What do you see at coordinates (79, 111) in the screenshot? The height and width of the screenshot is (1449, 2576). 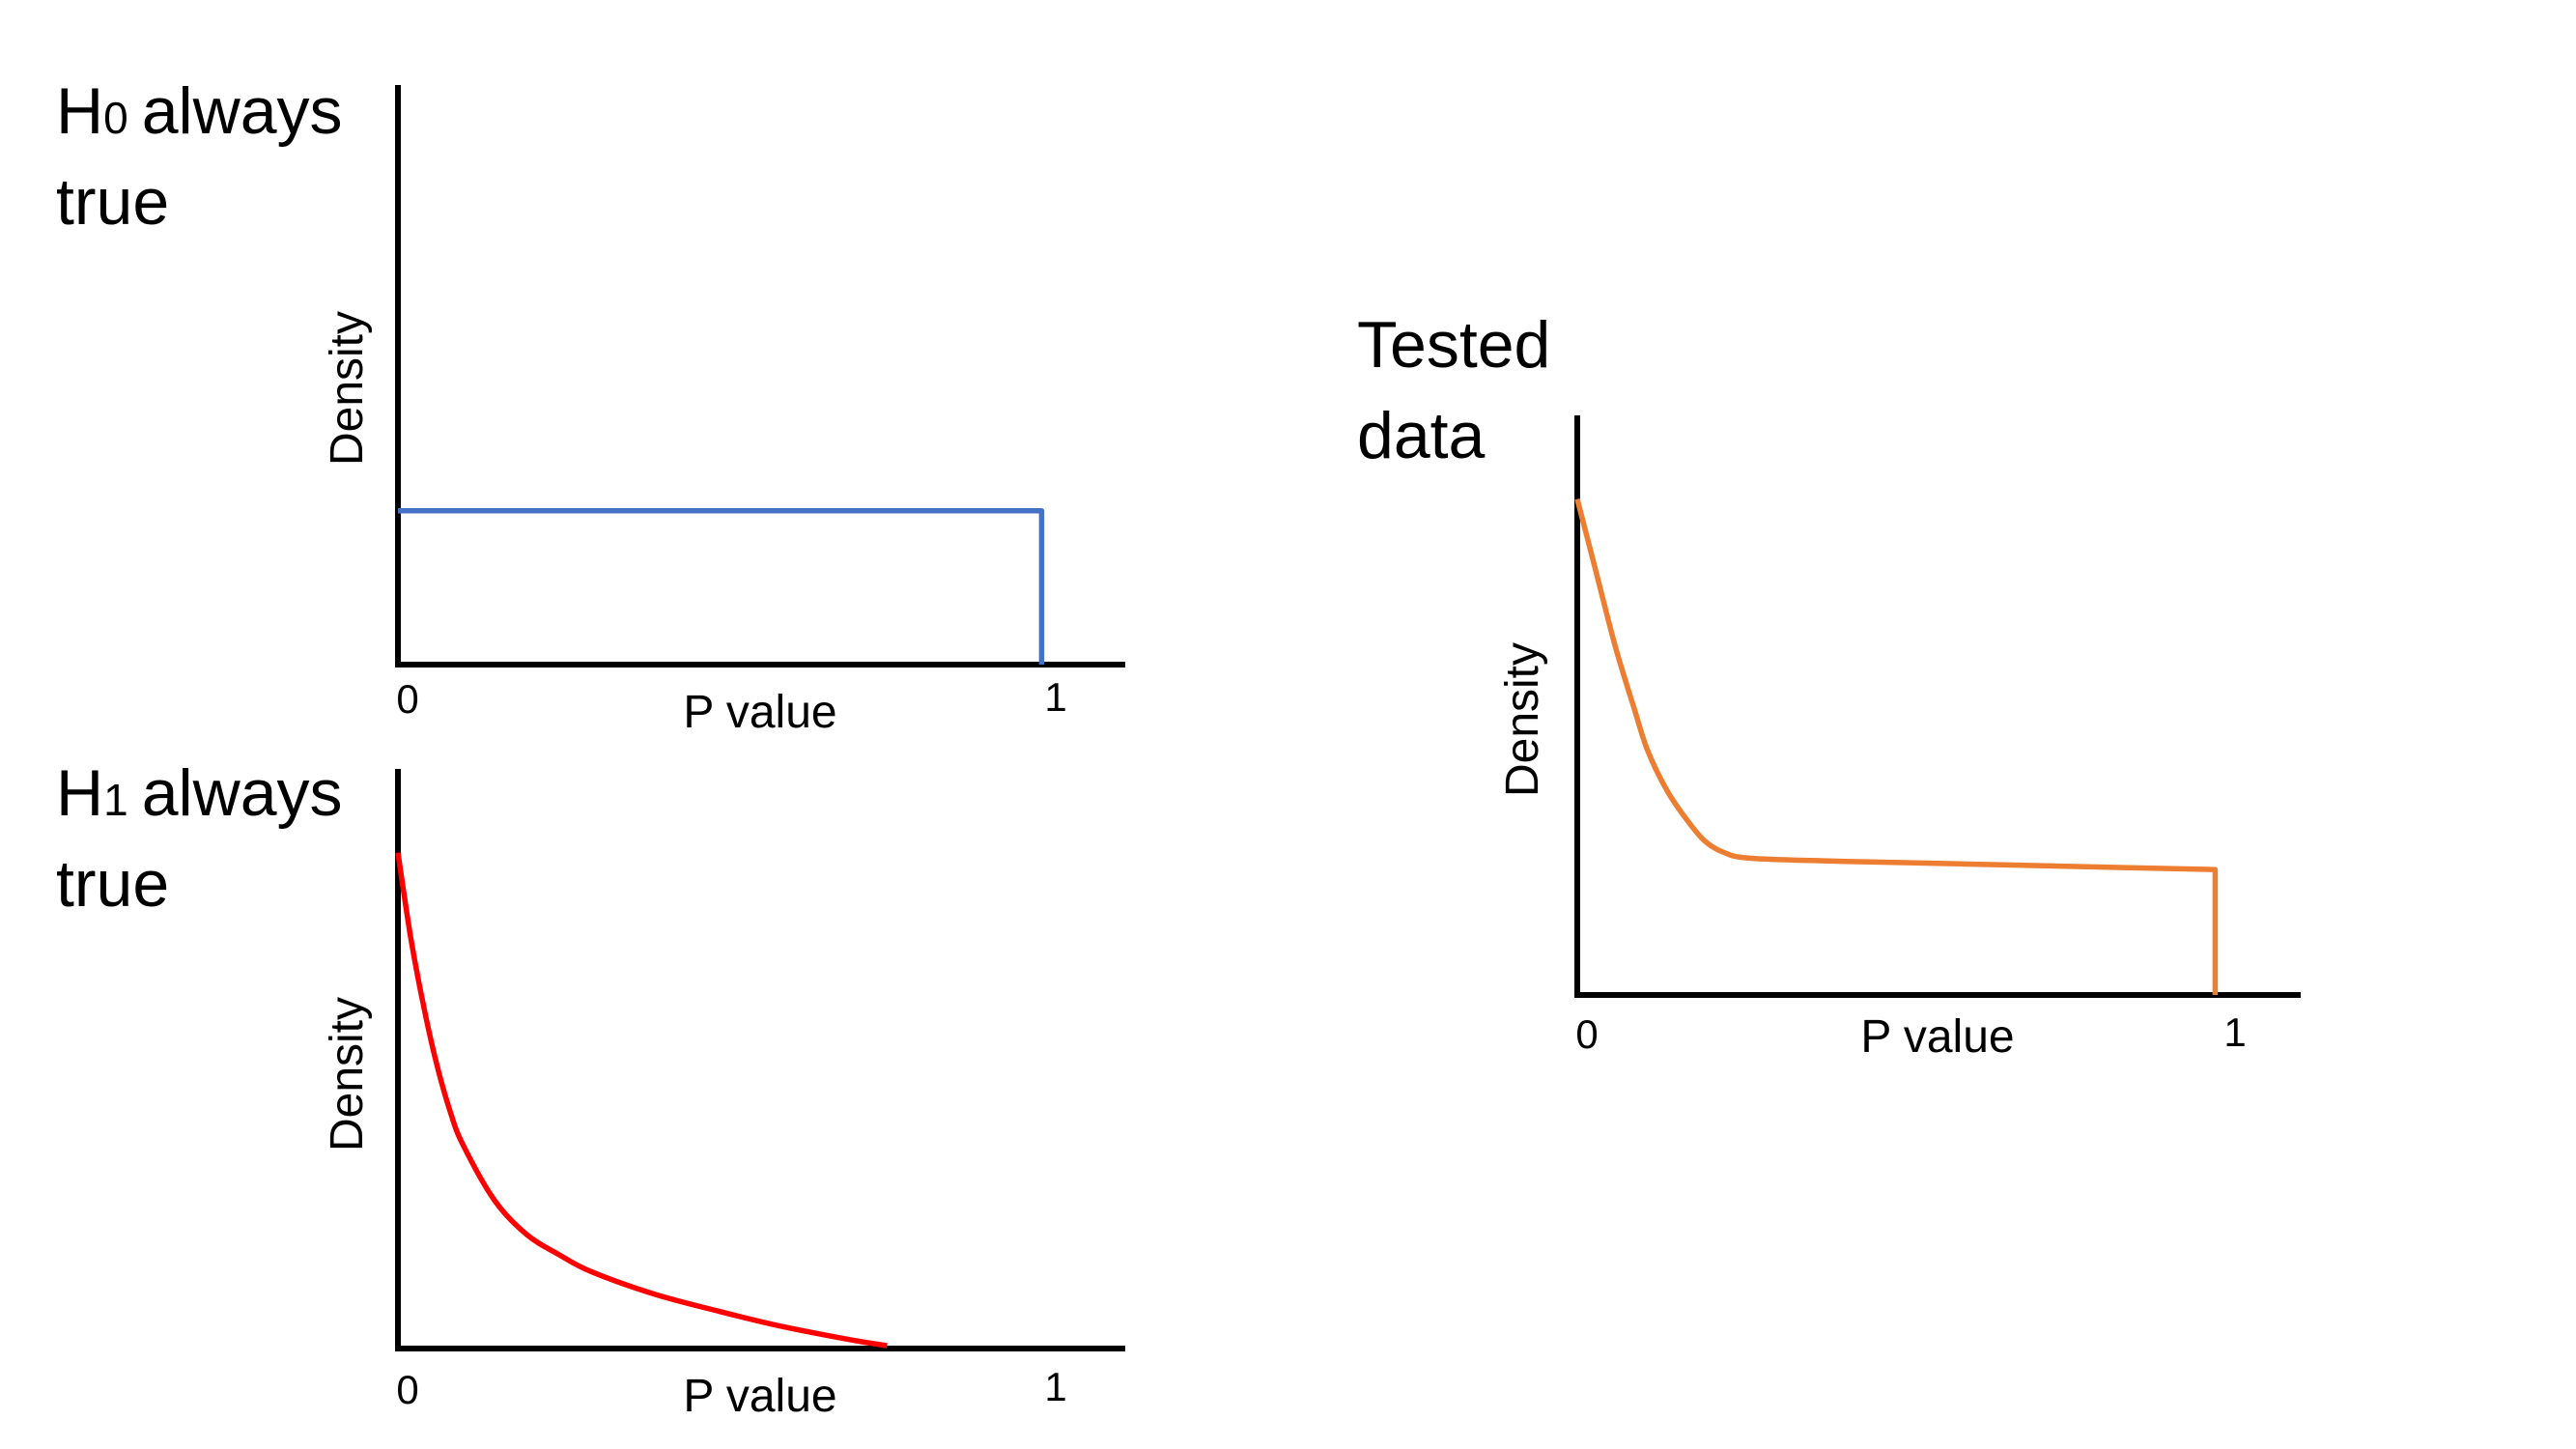 I see `h0-title-prefix: H` at bounding box center [79, 111].